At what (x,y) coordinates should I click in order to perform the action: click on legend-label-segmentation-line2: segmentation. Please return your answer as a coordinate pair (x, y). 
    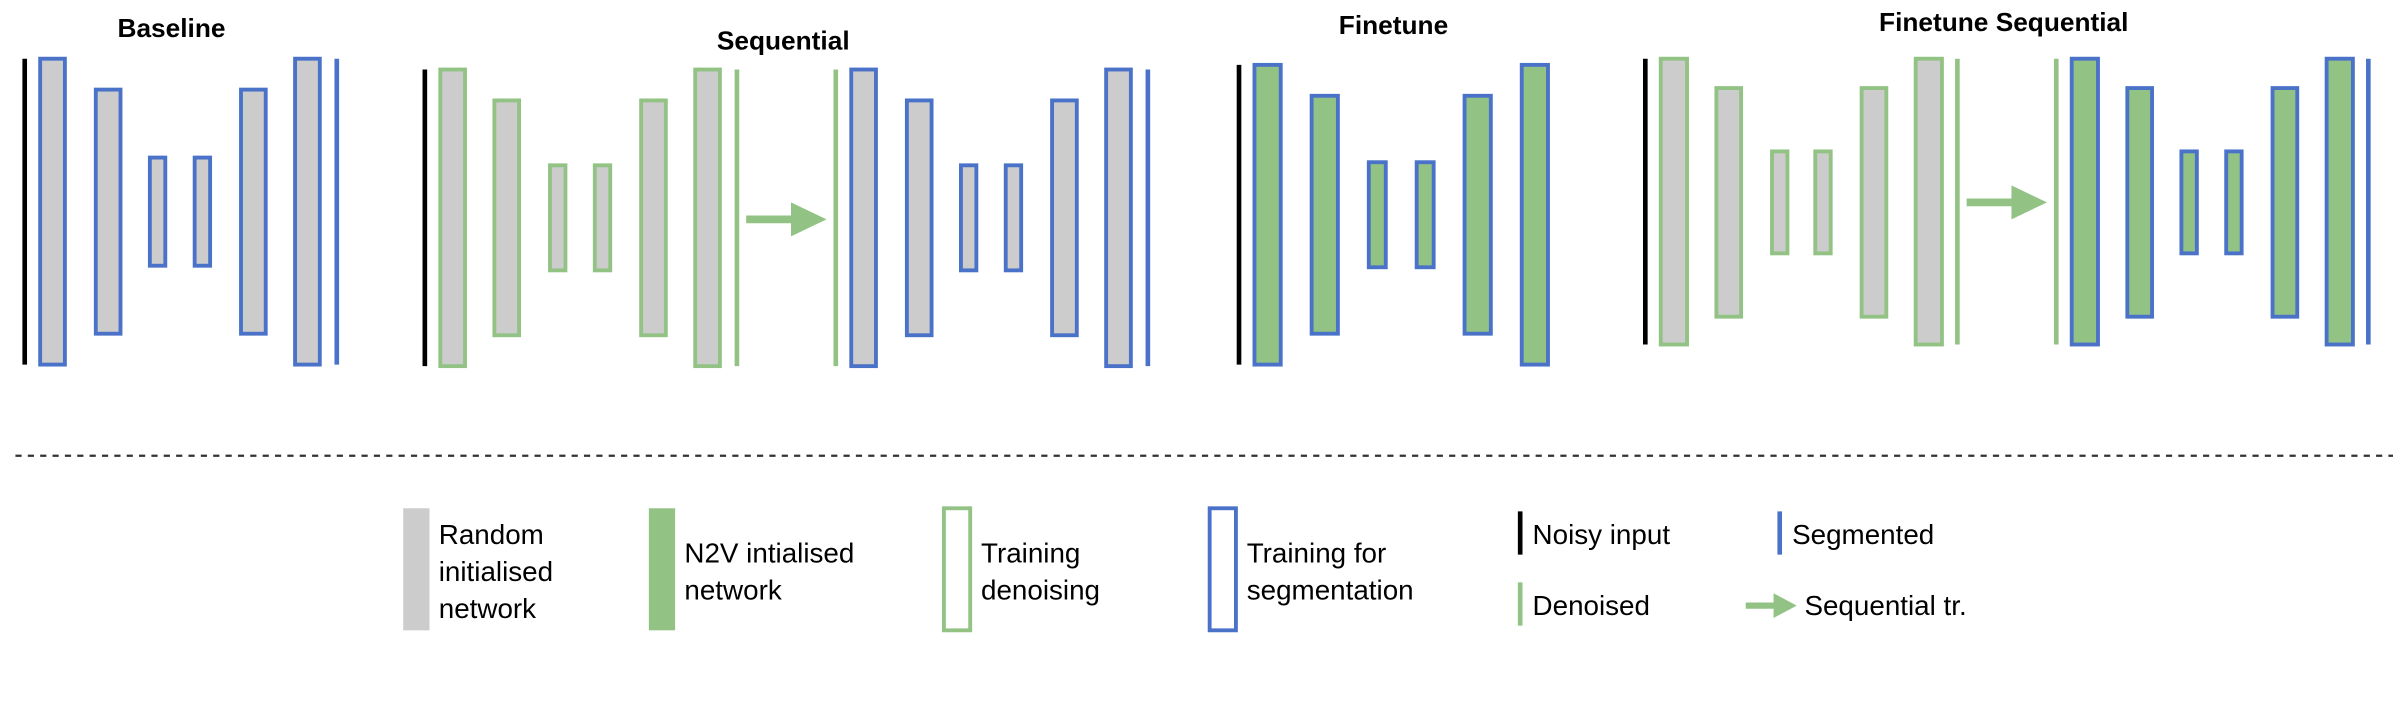
    Looking at the image, I should click on (1330, 589).